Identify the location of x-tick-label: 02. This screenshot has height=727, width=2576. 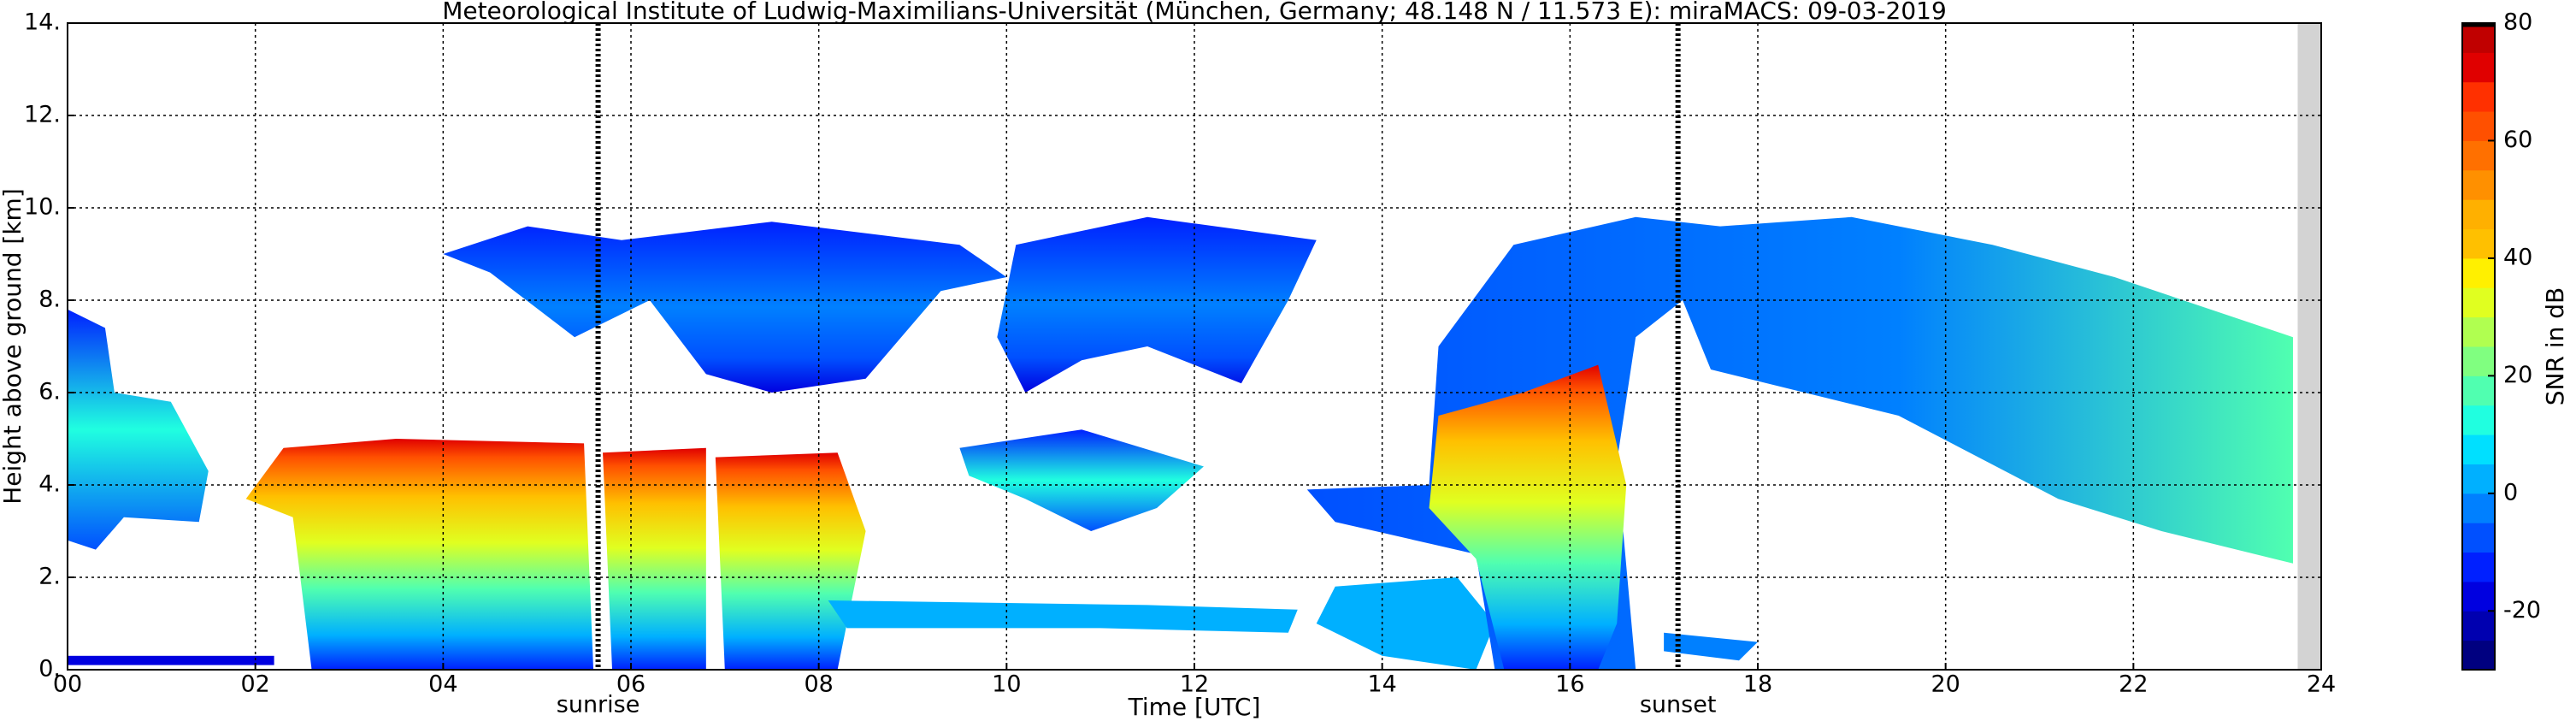
(255, 684).